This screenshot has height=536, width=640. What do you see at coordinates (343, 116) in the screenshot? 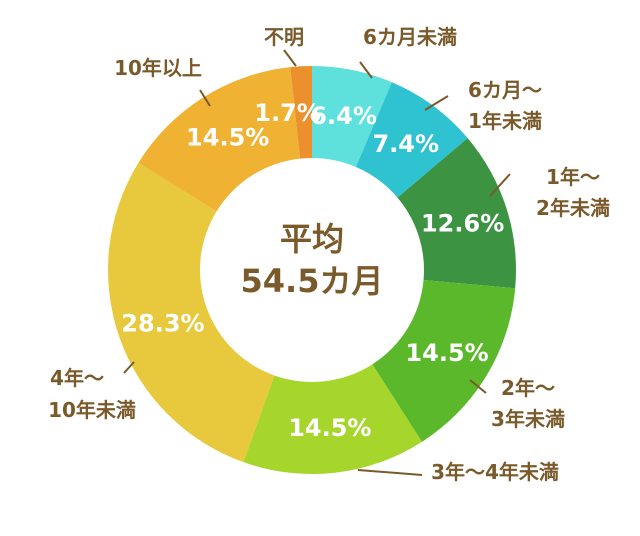
I see `slice-value-label-1: 6.4%` at bounding box center [343, 116].